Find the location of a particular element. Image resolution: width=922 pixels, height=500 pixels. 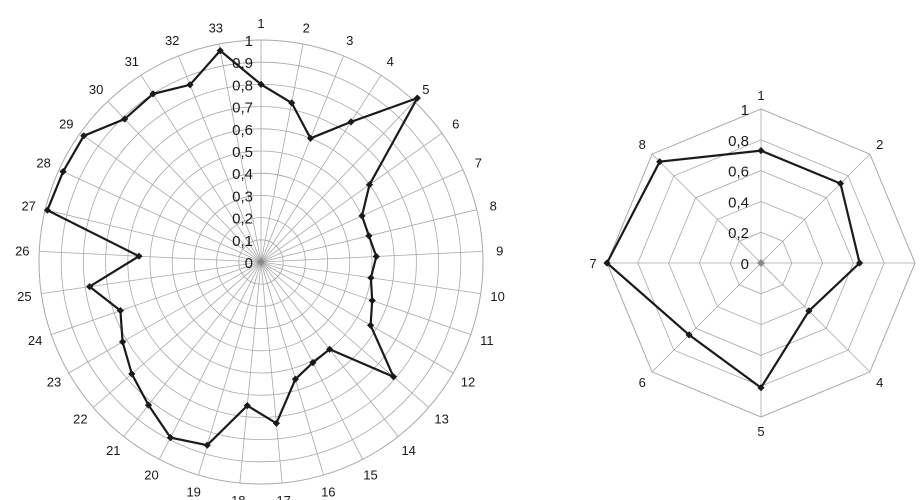

axis-label: 15 is located at coordinates (370, 474).